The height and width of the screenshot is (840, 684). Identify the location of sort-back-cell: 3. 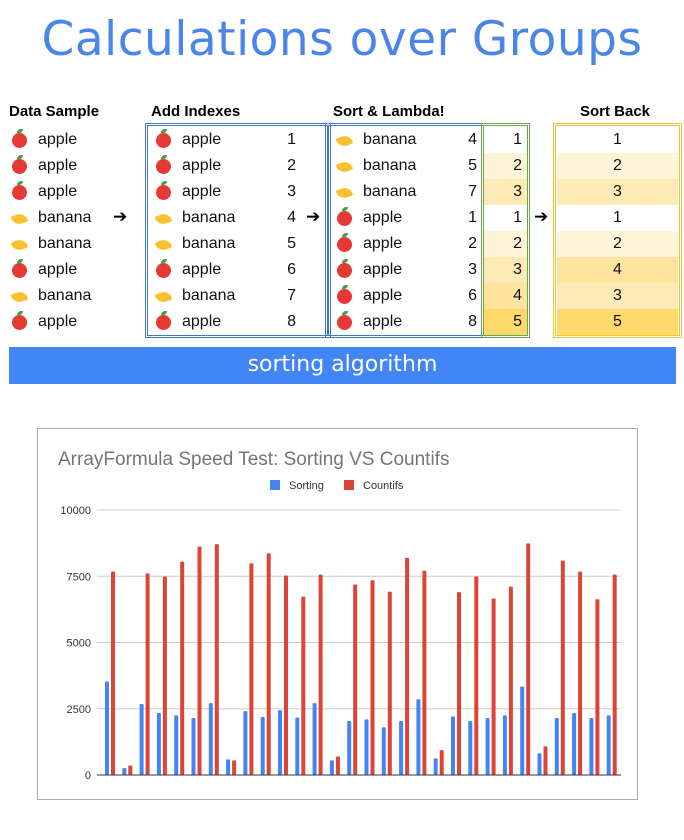
(617, 192).